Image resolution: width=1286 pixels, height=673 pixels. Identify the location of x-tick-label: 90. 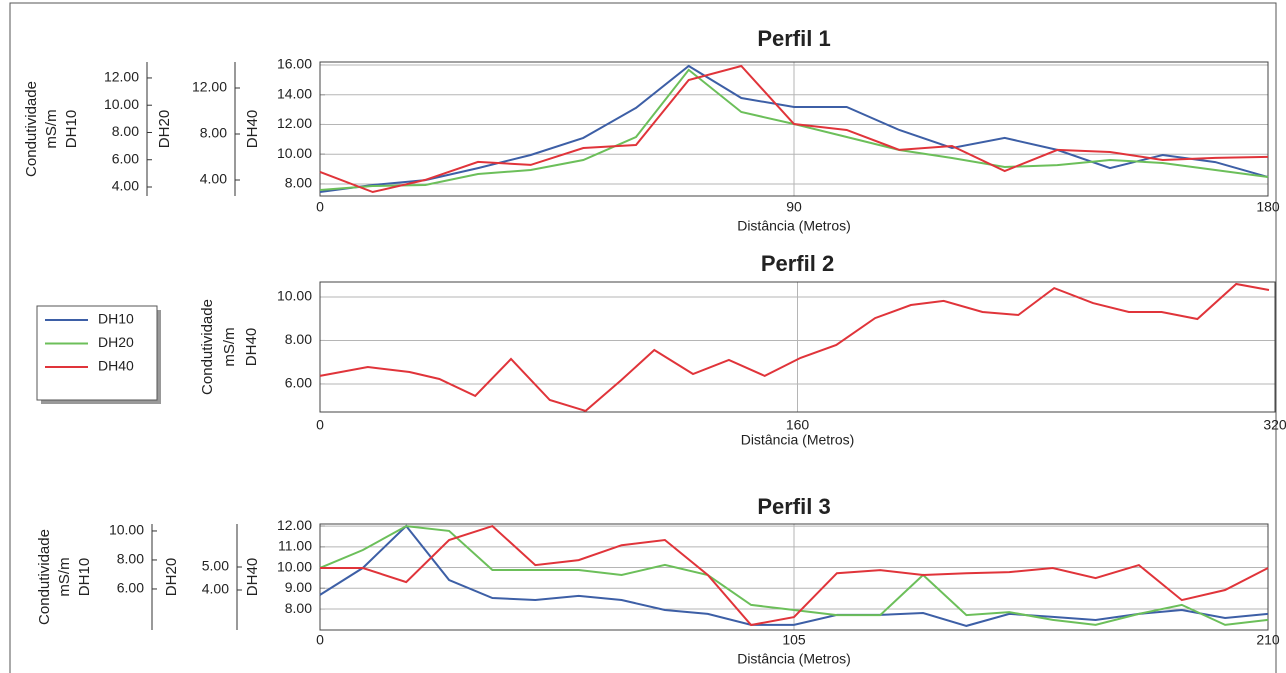
(794, 207).